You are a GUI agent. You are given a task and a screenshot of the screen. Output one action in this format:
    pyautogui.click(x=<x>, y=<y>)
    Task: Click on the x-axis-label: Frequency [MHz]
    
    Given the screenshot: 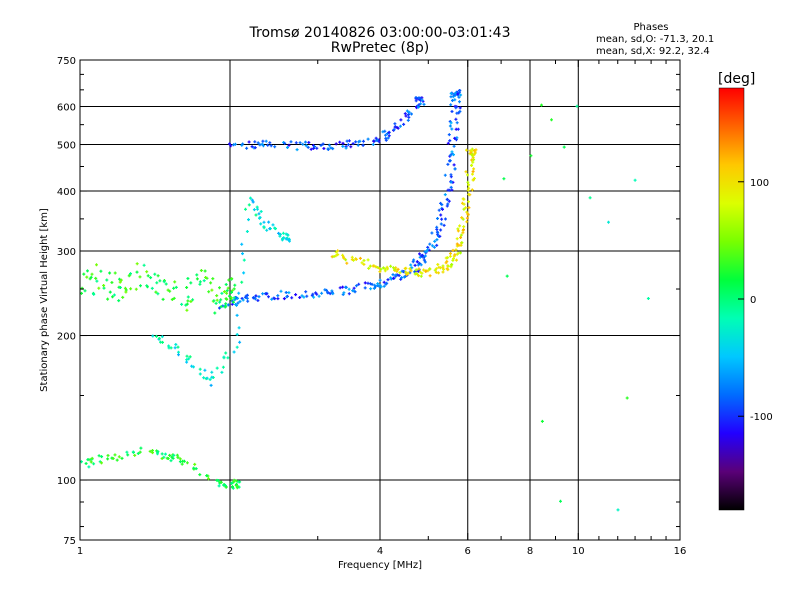 What is the action you would take?
    pyautogui.click(x=380, y=565)
    